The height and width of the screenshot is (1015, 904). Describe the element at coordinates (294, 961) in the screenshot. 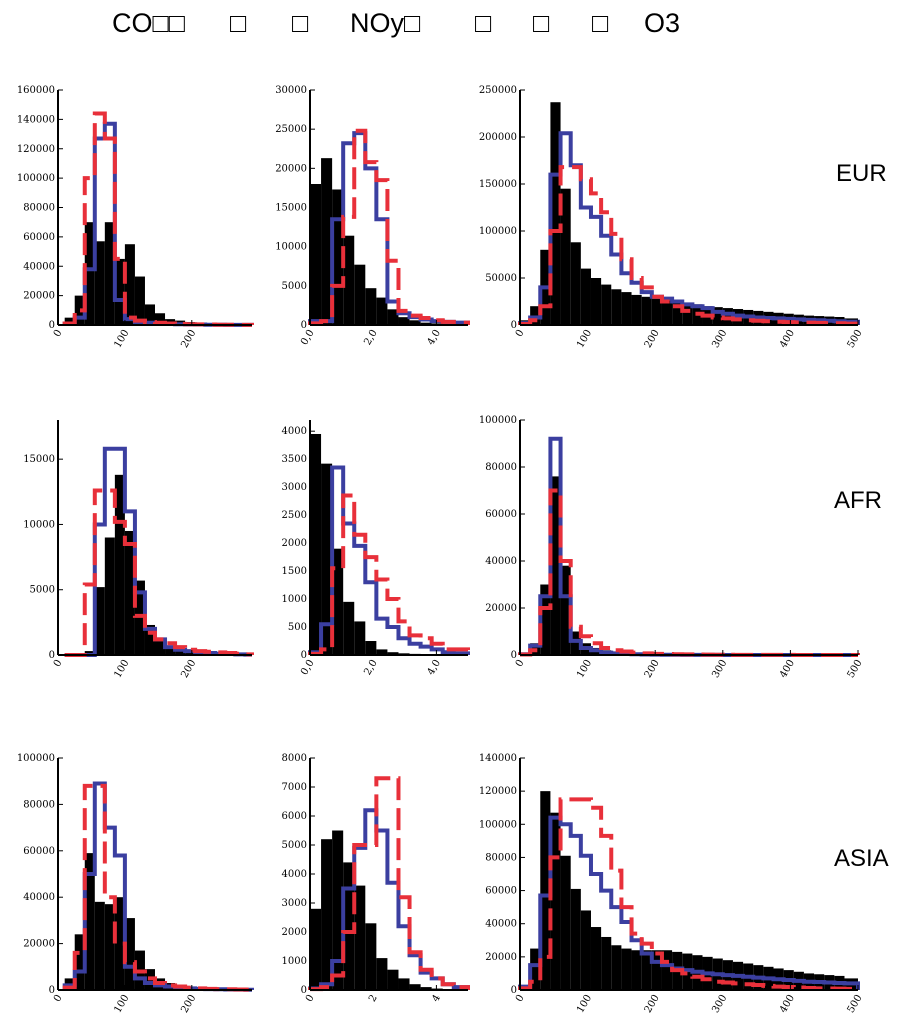

I see `asia-noy-y-tick-label: 1000` at that location.